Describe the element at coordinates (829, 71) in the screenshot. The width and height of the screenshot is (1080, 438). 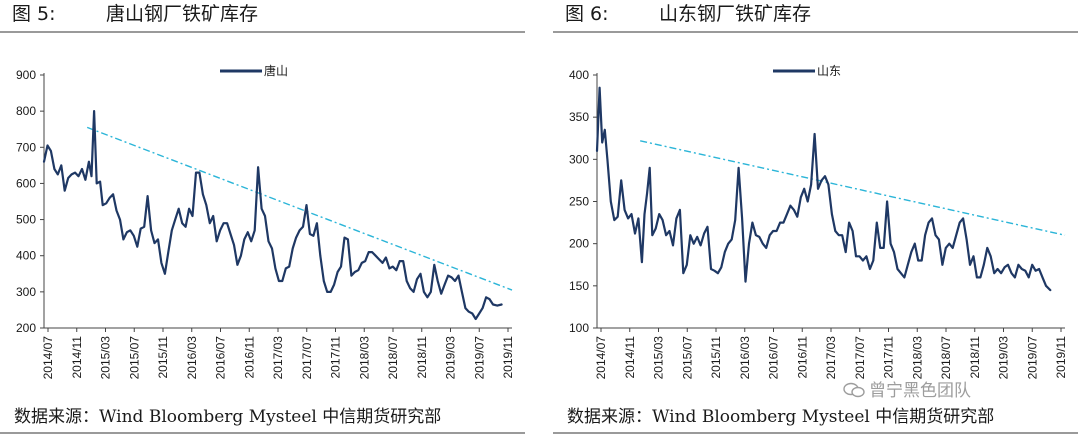
I see `legend-label: 山东` at that location.